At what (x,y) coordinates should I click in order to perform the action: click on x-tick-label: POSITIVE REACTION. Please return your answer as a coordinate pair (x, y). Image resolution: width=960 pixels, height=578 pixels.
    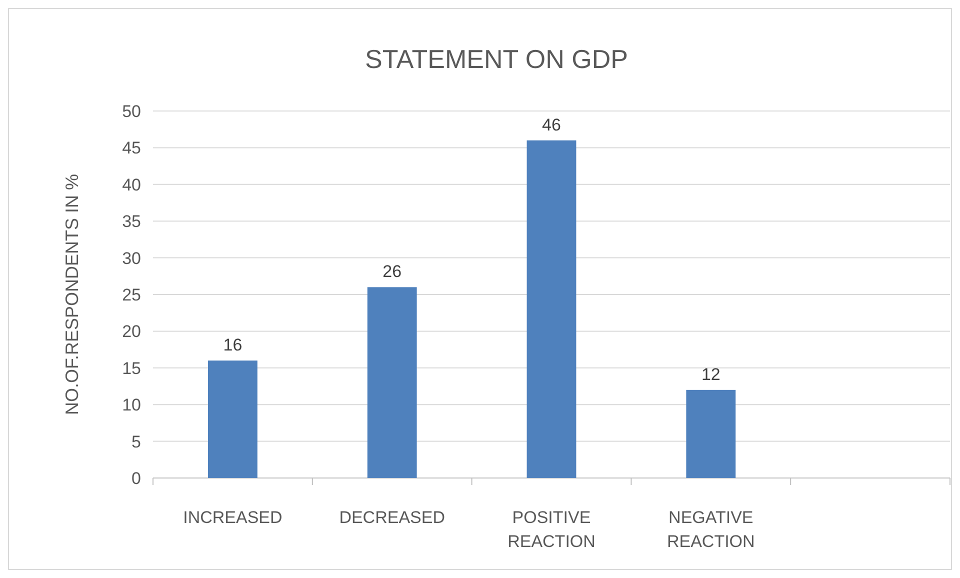
    Looking at the image, I should click on (552, 529).